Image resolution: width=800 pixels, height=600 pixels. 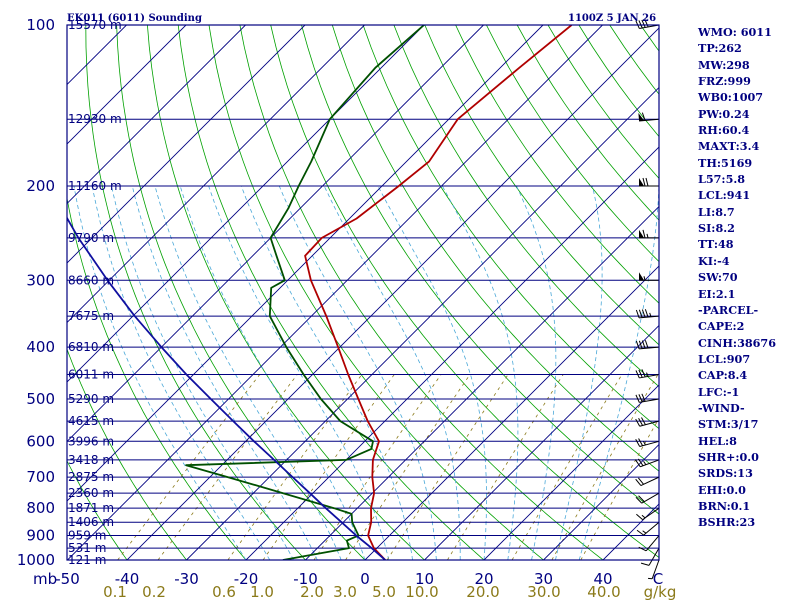 What do you see at coordinates (262, 591) in the screenshot?
I see `mixing-ratio-label: 1.0` at bounding box center [262, 591].